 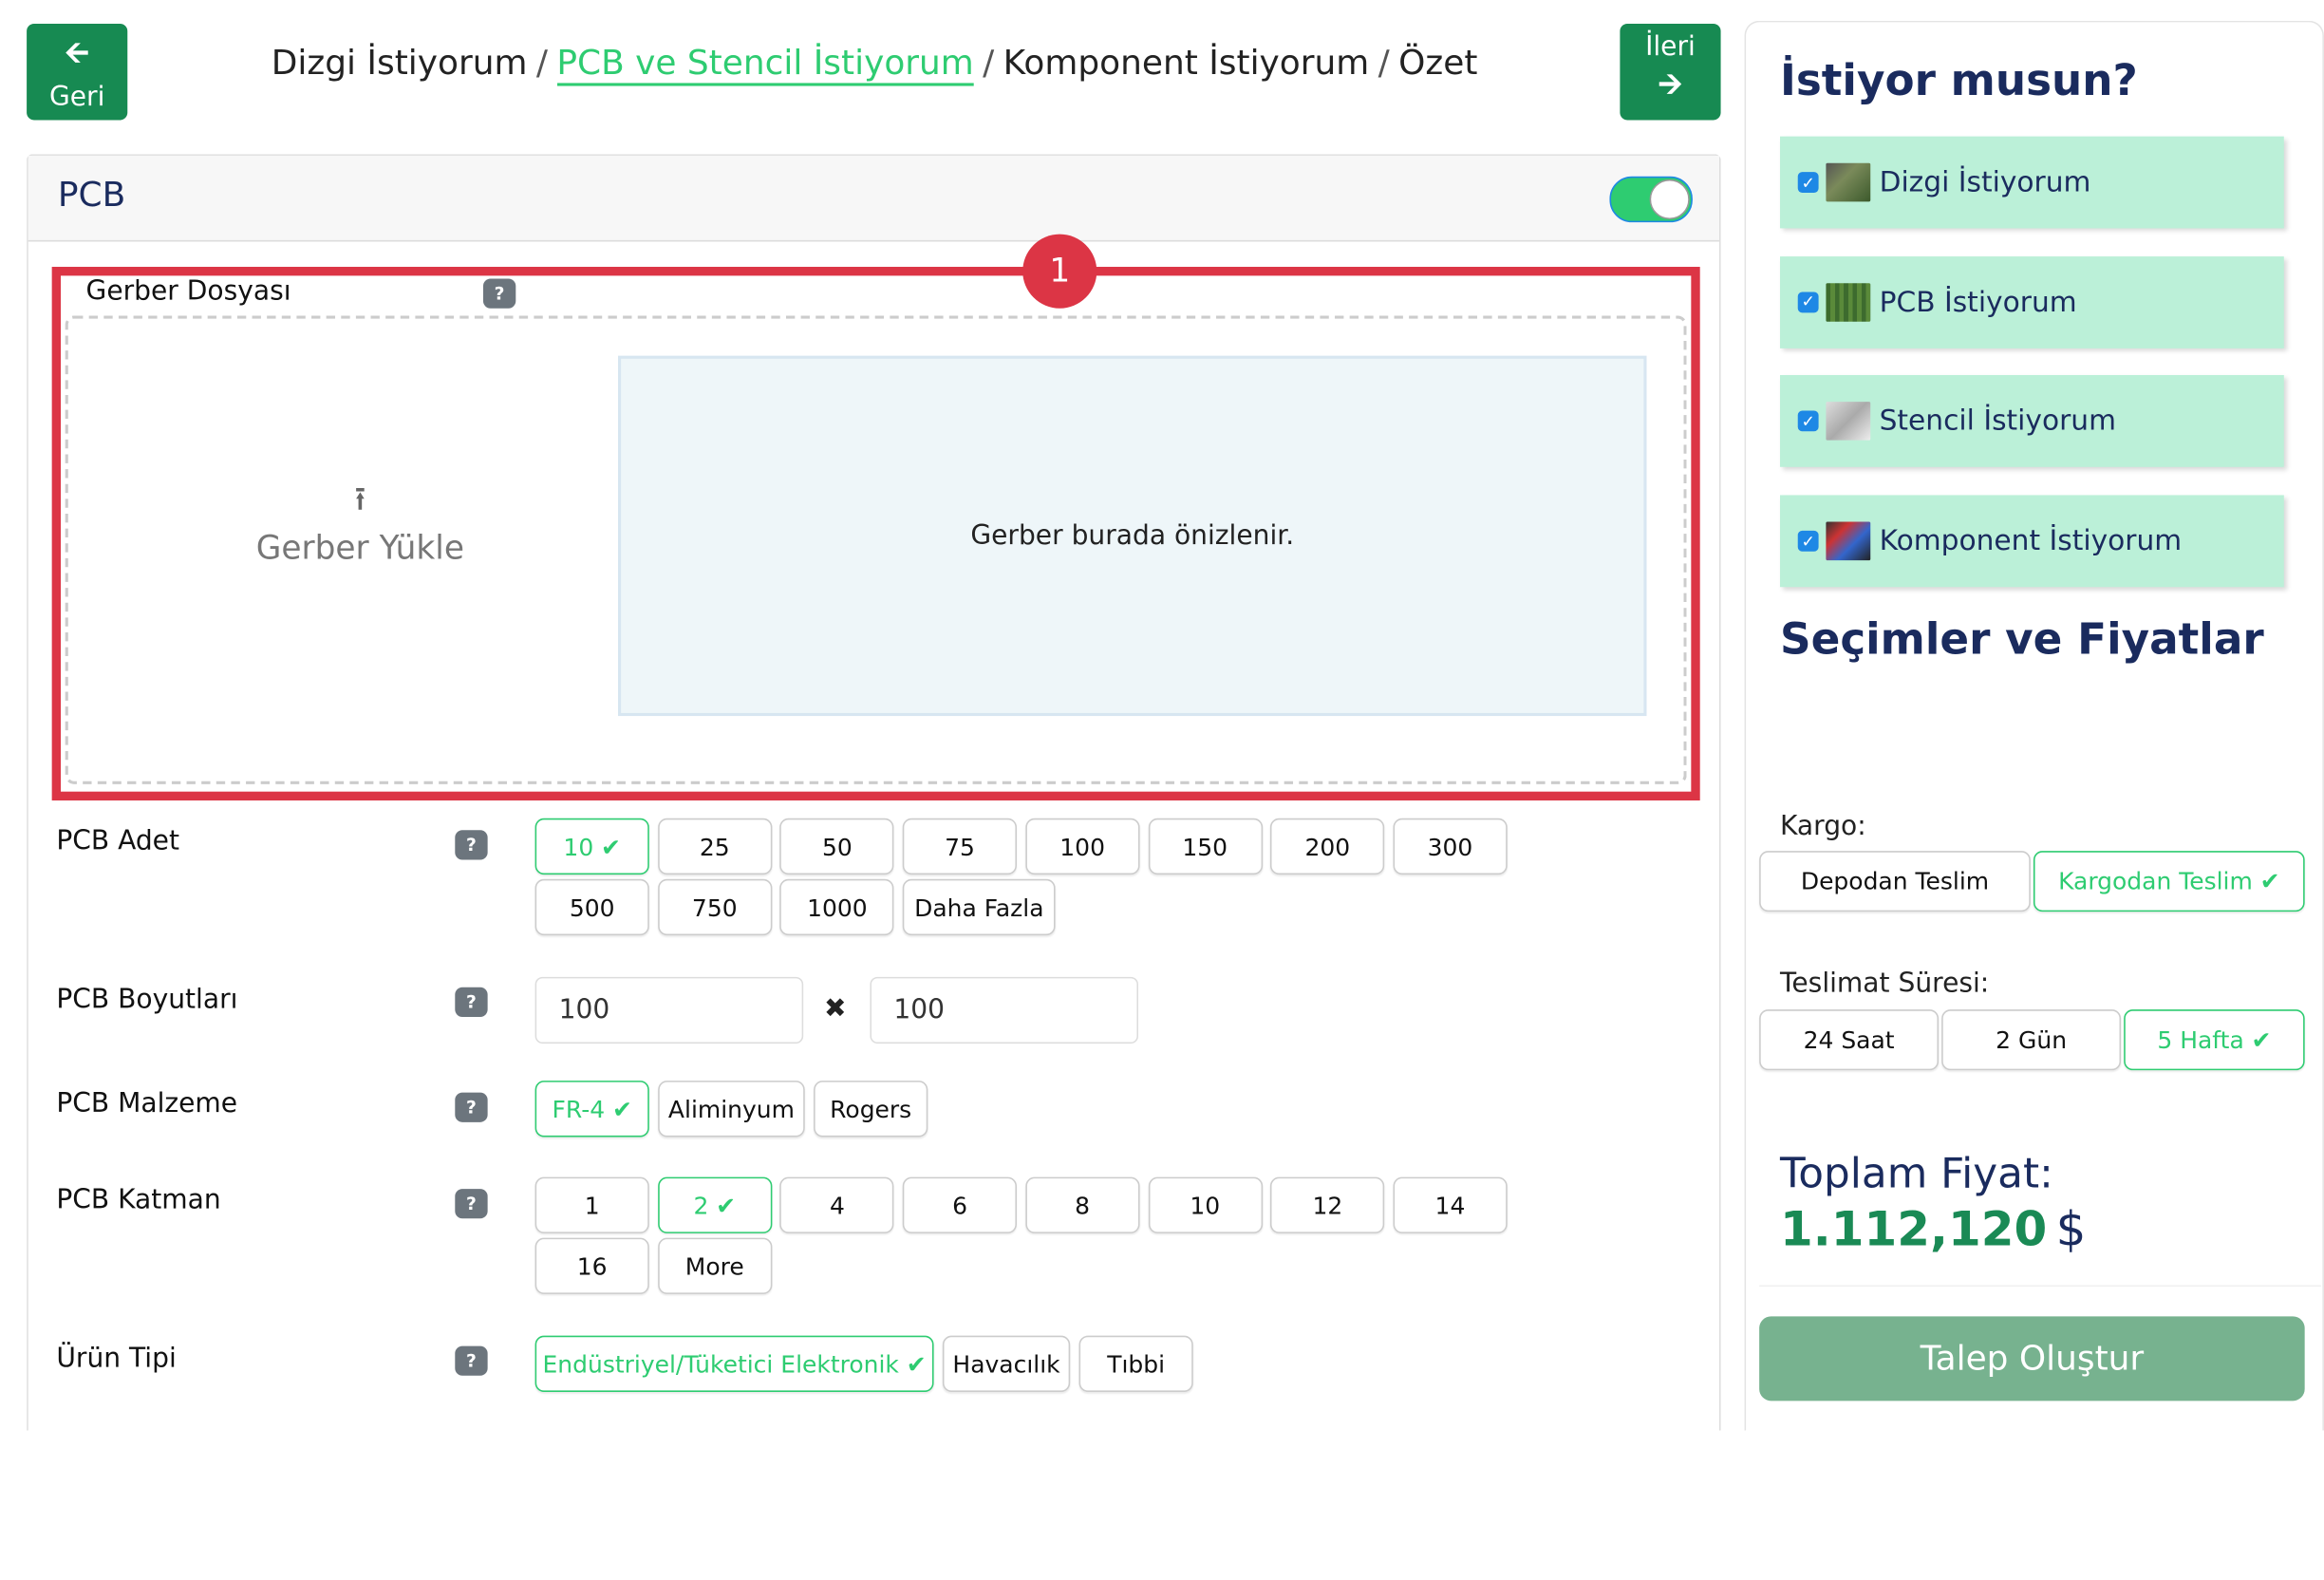 What do you see at coordinates (2032, 541) in the screenshot?
I see `want-item: ✓ Komponent İstiyorum` at bounding box center [2032, 541].